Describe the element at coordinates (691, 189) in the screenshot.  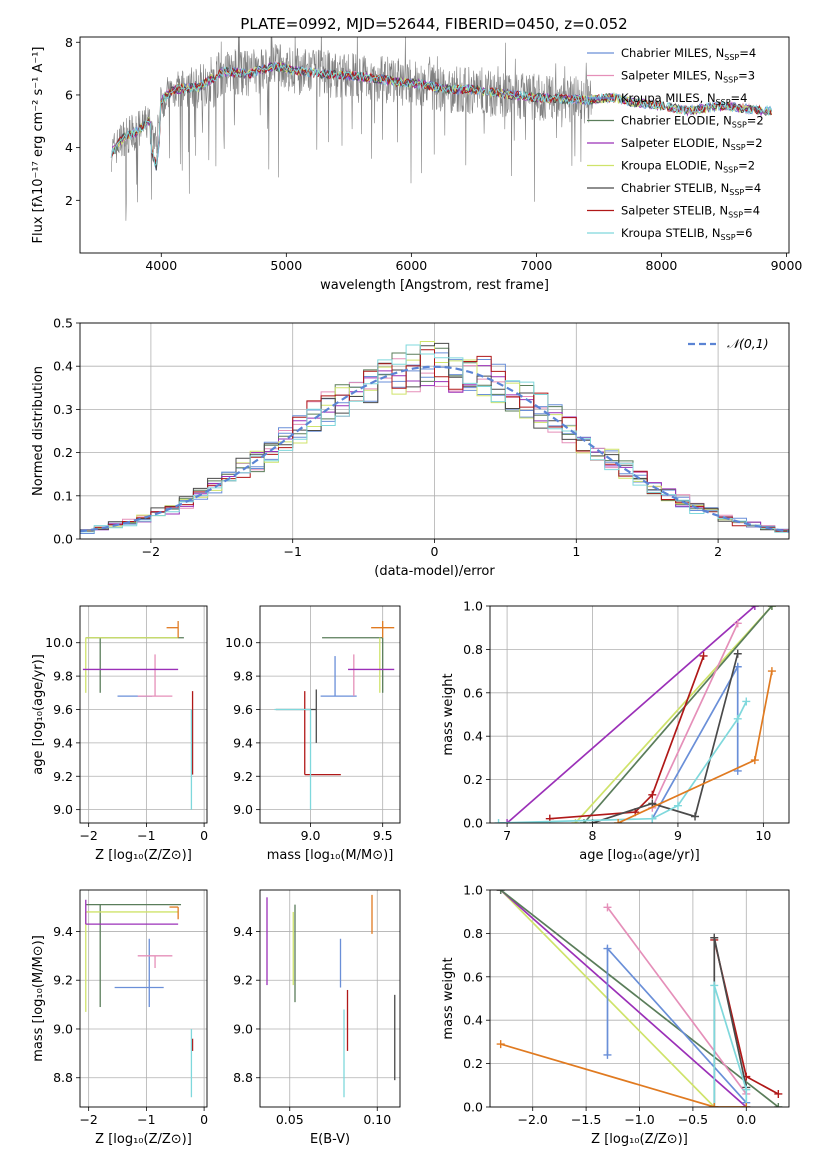
I see `legend-label: Chabrier STELIB, NSSP=4` at that location.